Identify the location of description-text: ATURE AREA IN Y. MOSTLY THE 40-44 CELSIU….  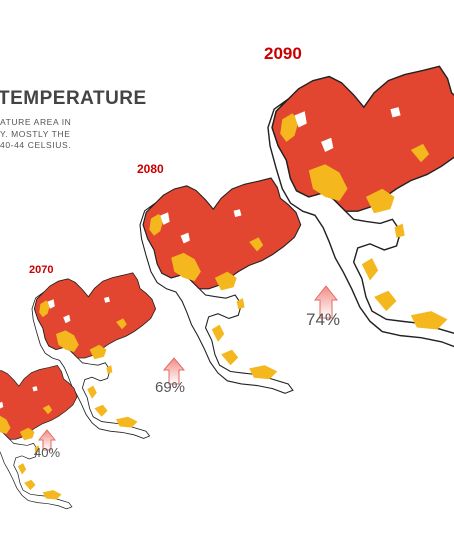
(35, 134).